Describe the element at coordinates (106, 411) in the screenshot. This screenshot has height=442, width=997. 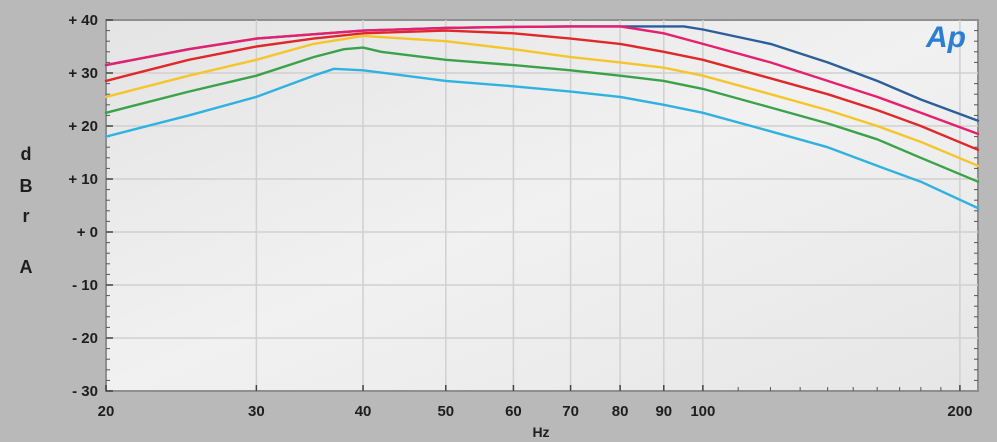
I see `x-tick-label: 20` at that location.